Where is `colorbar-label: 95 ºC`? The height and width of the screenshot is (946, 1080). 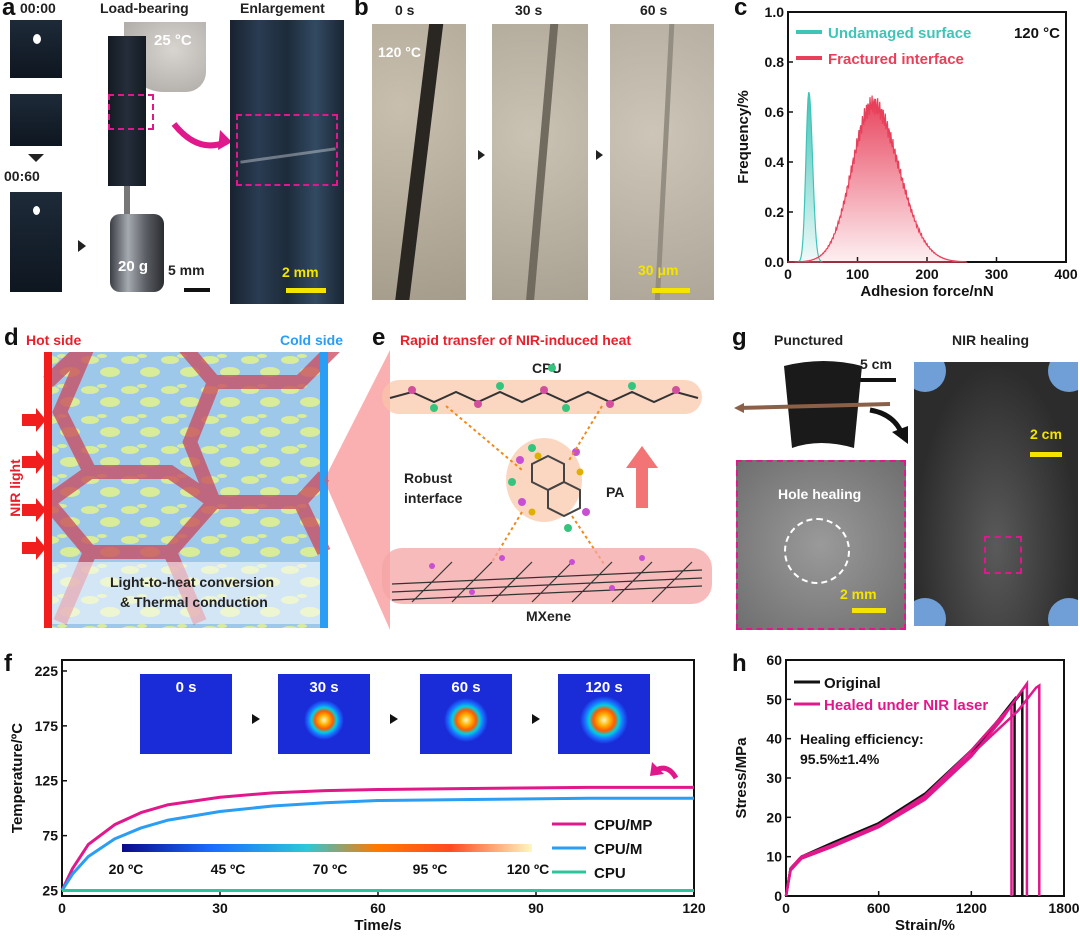 colorbar-label: 95 ºC is located at coordinates (430, 869).